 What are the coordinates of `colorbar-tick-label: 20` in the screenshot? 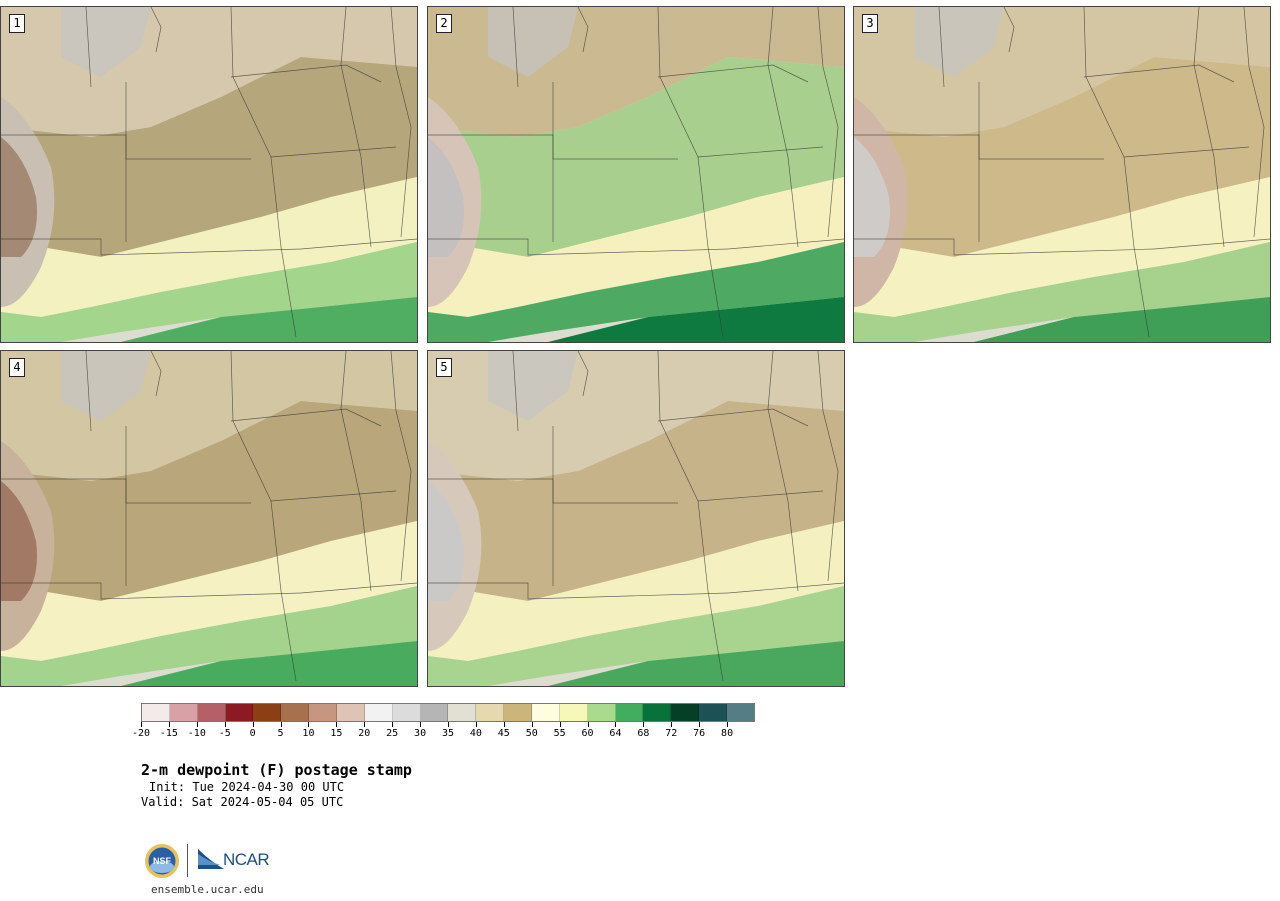 It's located at (364, 733).